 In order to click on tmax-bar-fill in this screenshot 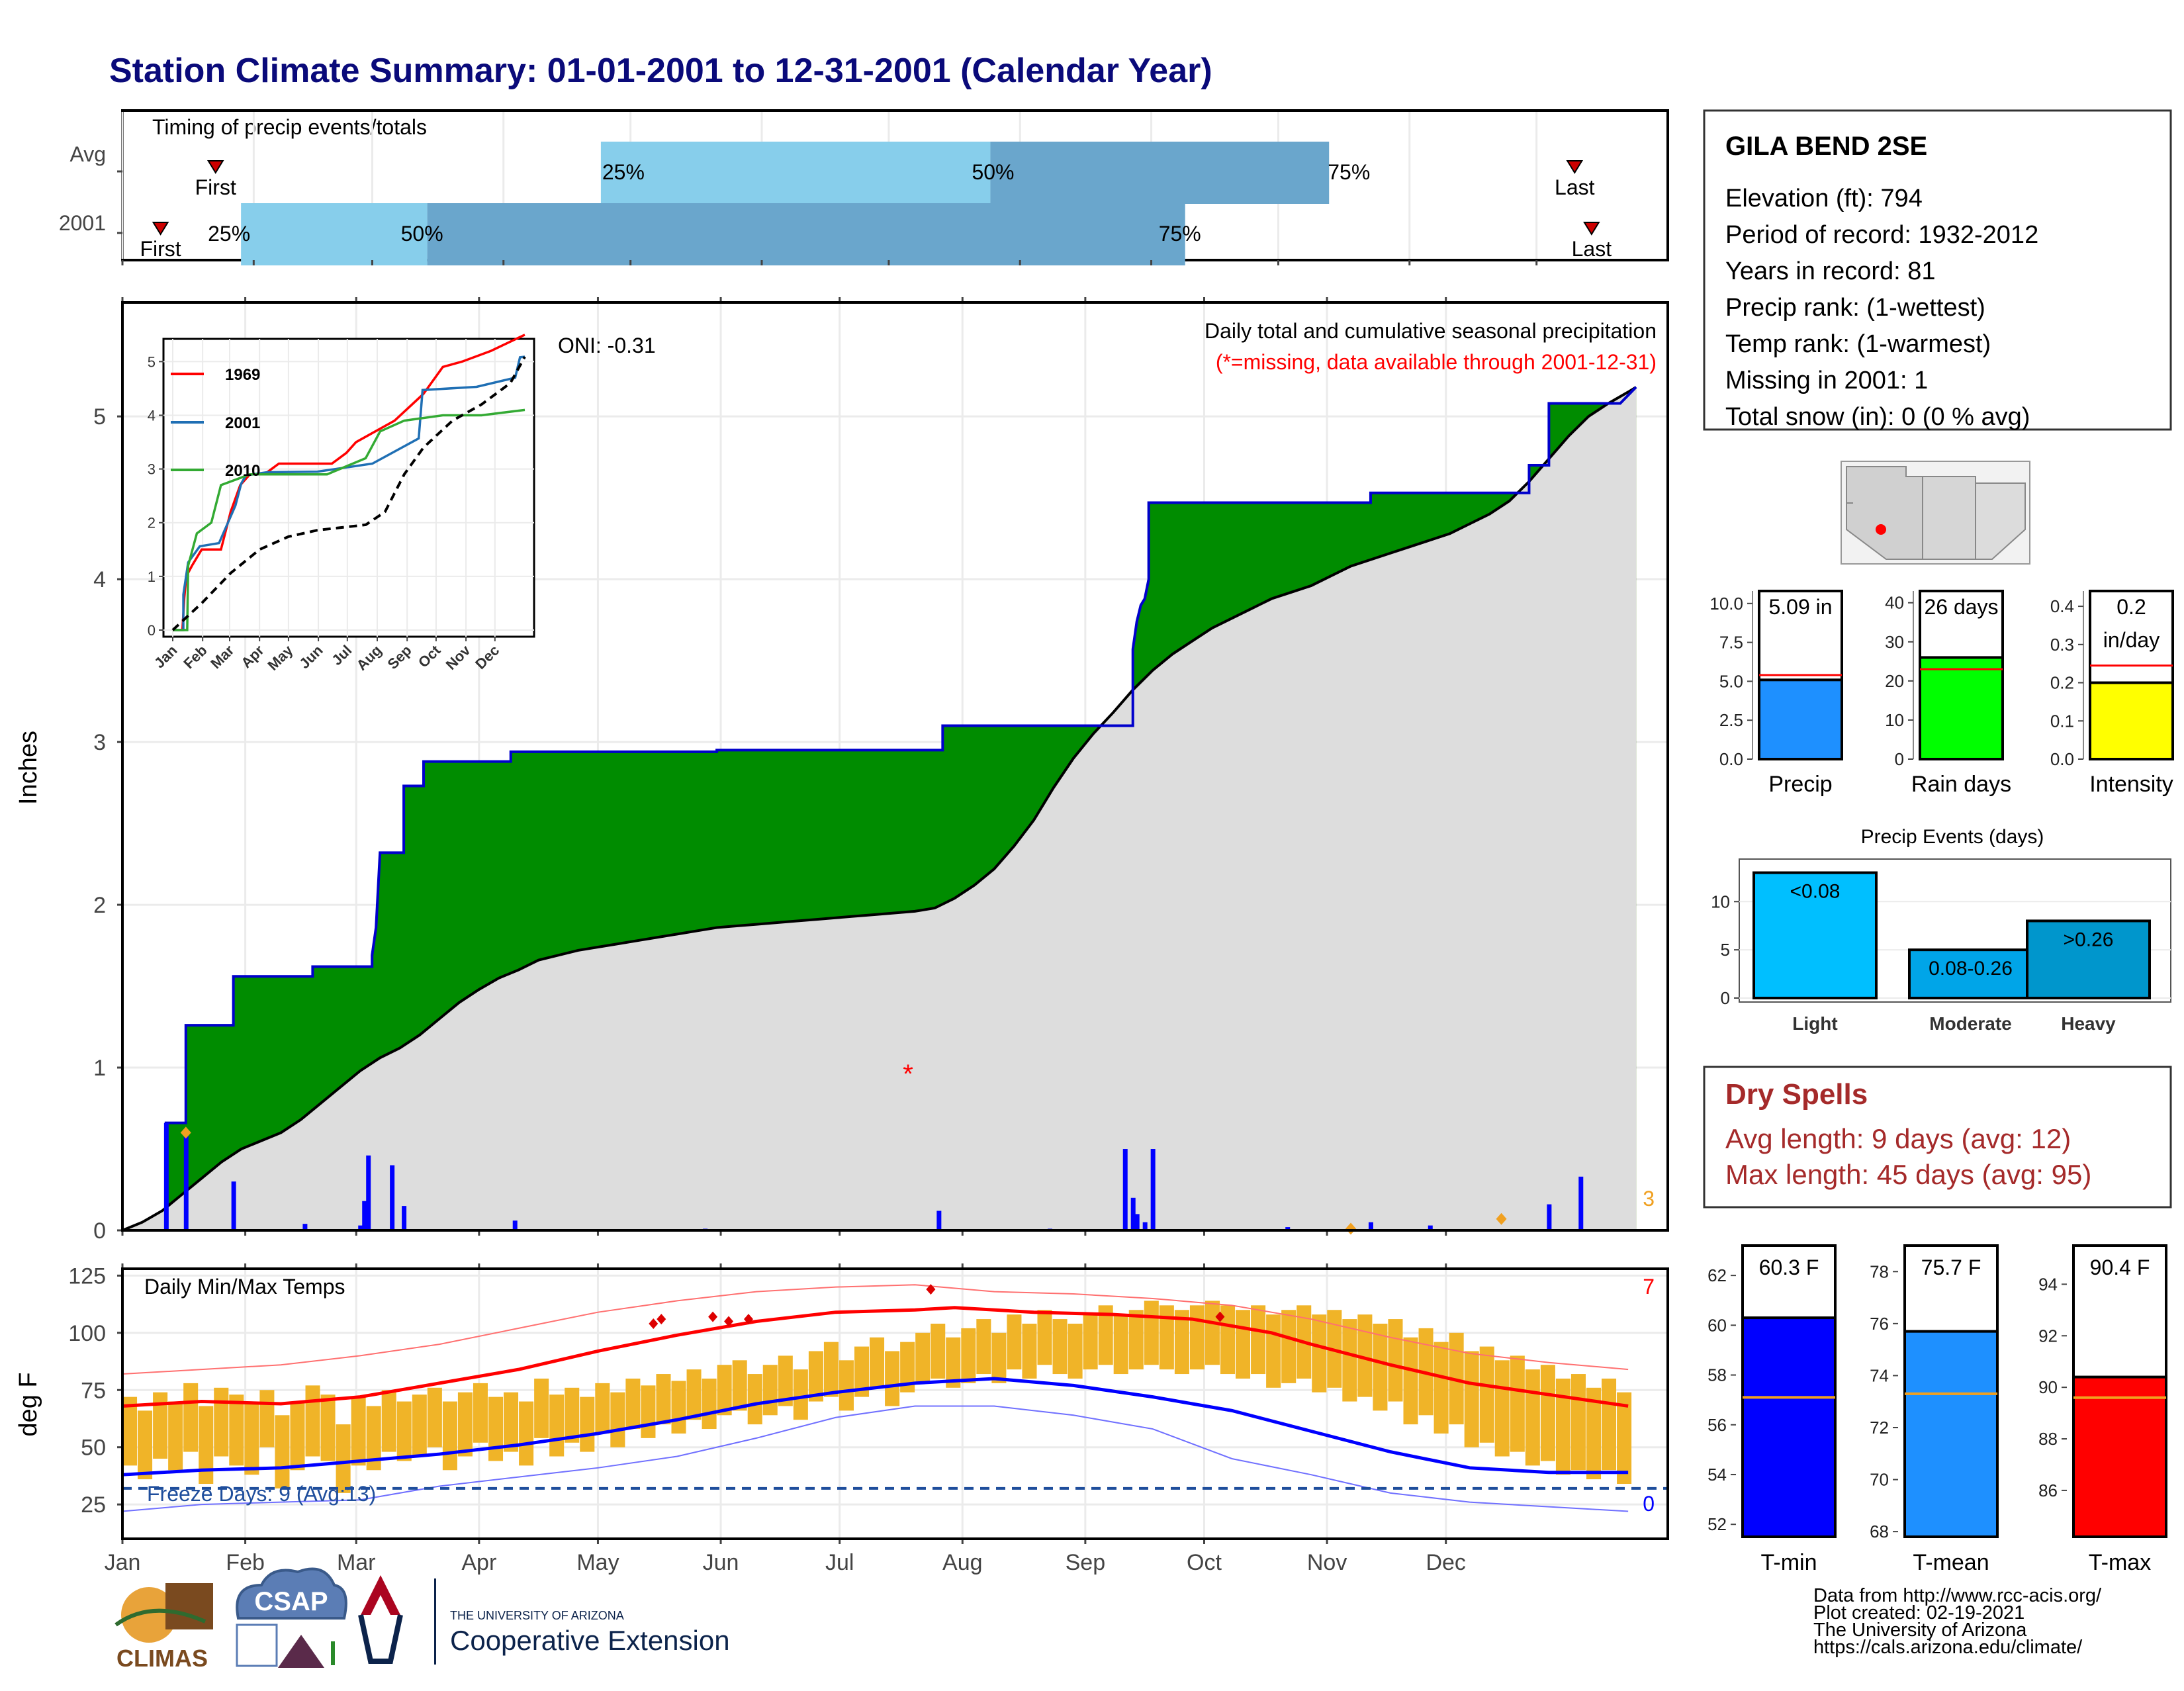, I will do `click(2119, 1456)`.